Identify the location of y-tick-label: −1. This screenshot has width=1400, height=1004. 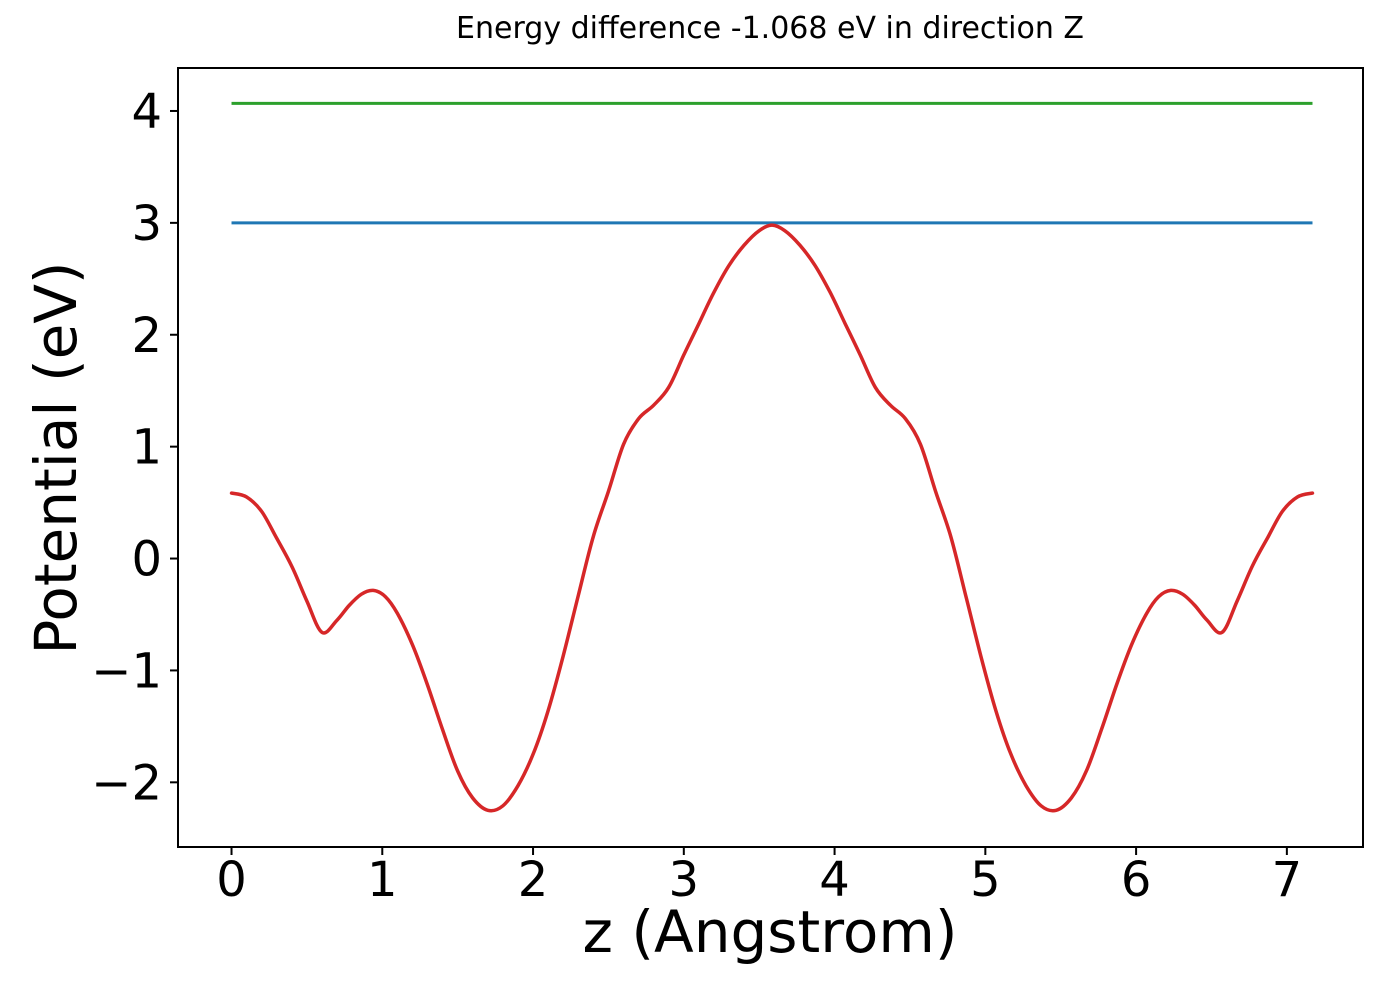
(126, 671).